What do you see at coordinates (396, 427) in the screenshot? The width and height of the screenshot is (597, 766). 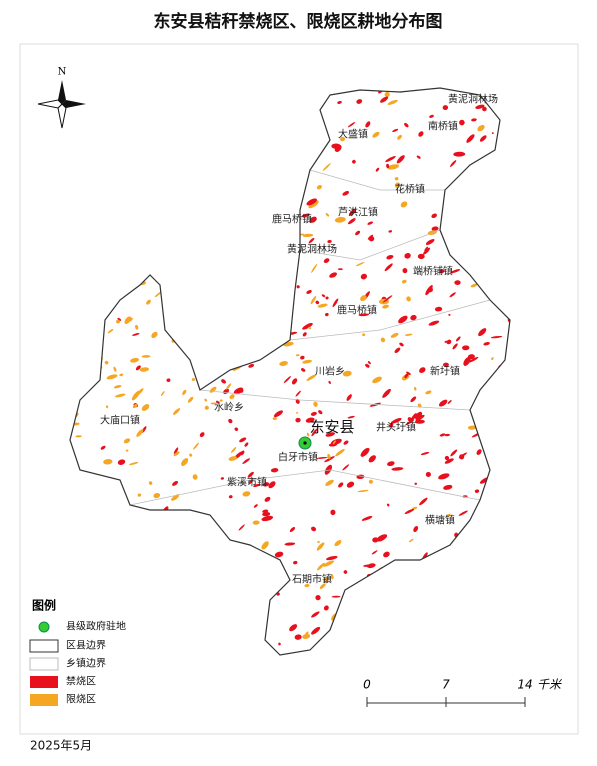 I see `place-label: 井头圩镇` at bounding box center [396, 427].